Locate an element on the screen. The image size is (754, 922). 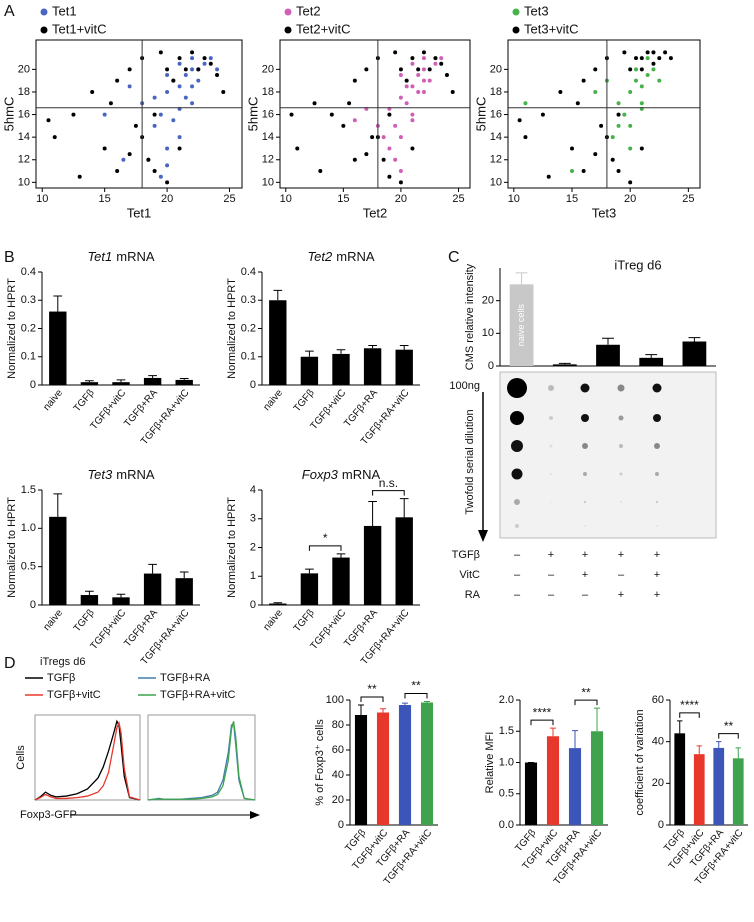
bar-inner-label: naive cells is located at coordinates (521, 325).